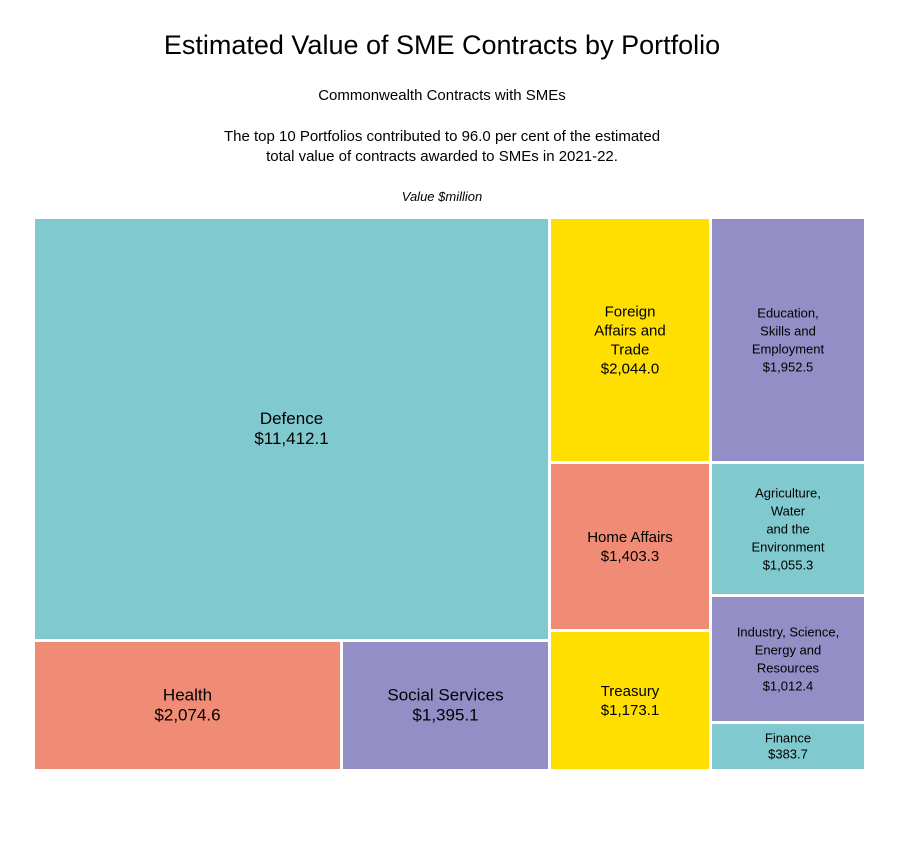 The image size is (900, 842). Describe the element at coordinates (788, 331) in the screenshot. I see `tile-name-label: Skills and` at that location.